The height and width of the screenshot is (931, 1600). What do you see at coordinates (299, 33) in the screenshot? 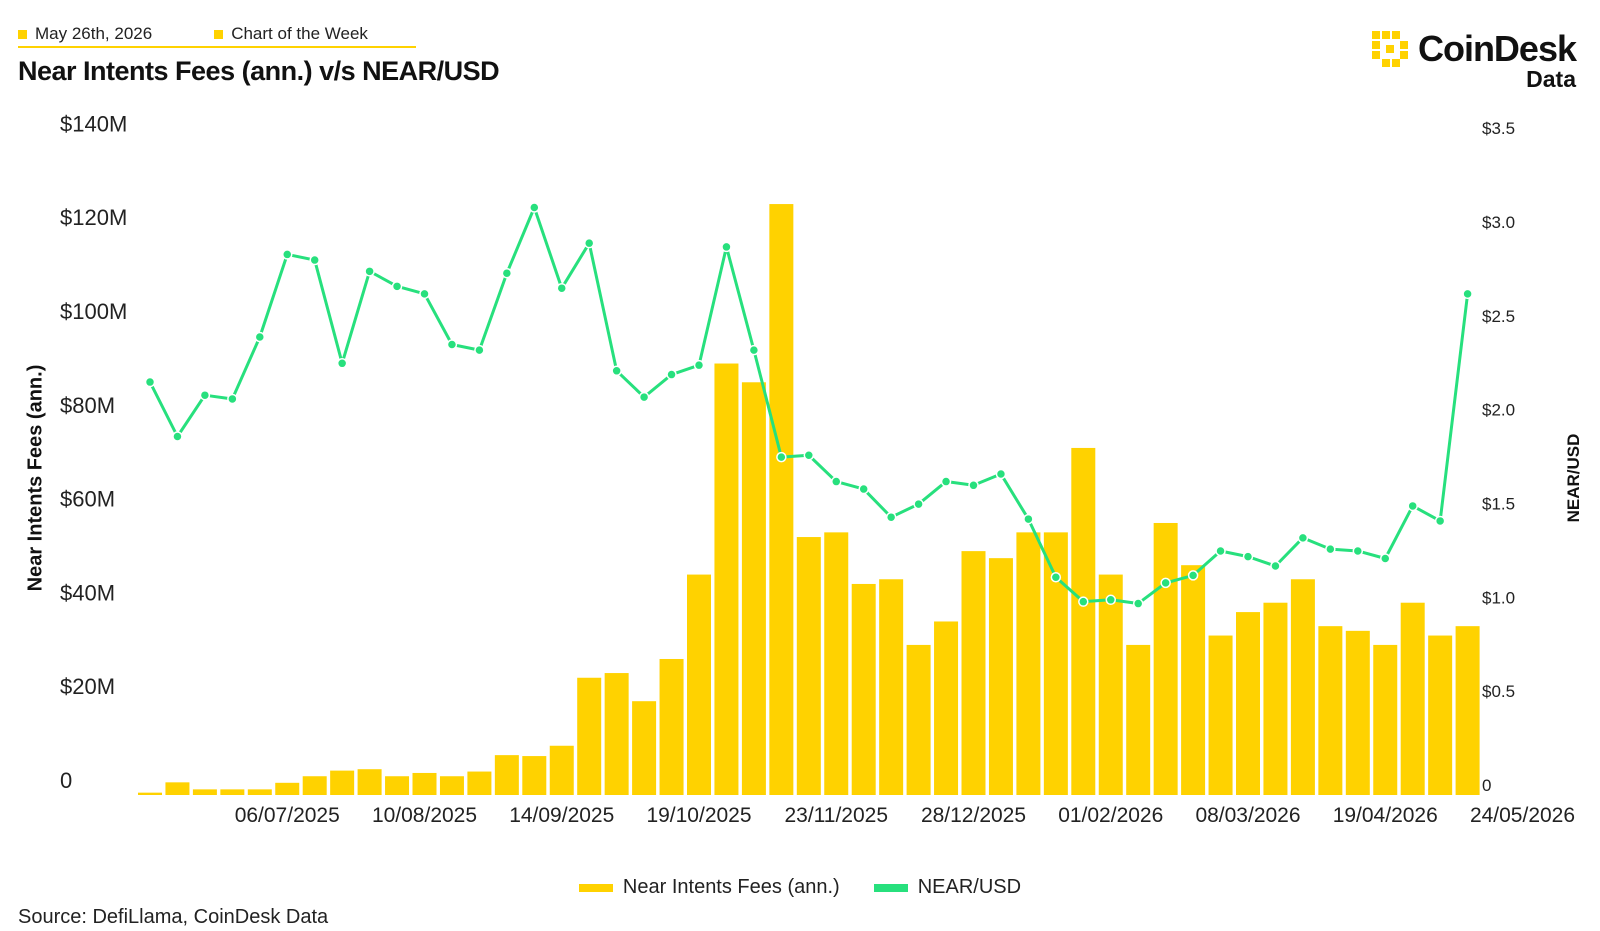
I see `series-tag-text: Chart of the Week` at bounding box center [299, 33].